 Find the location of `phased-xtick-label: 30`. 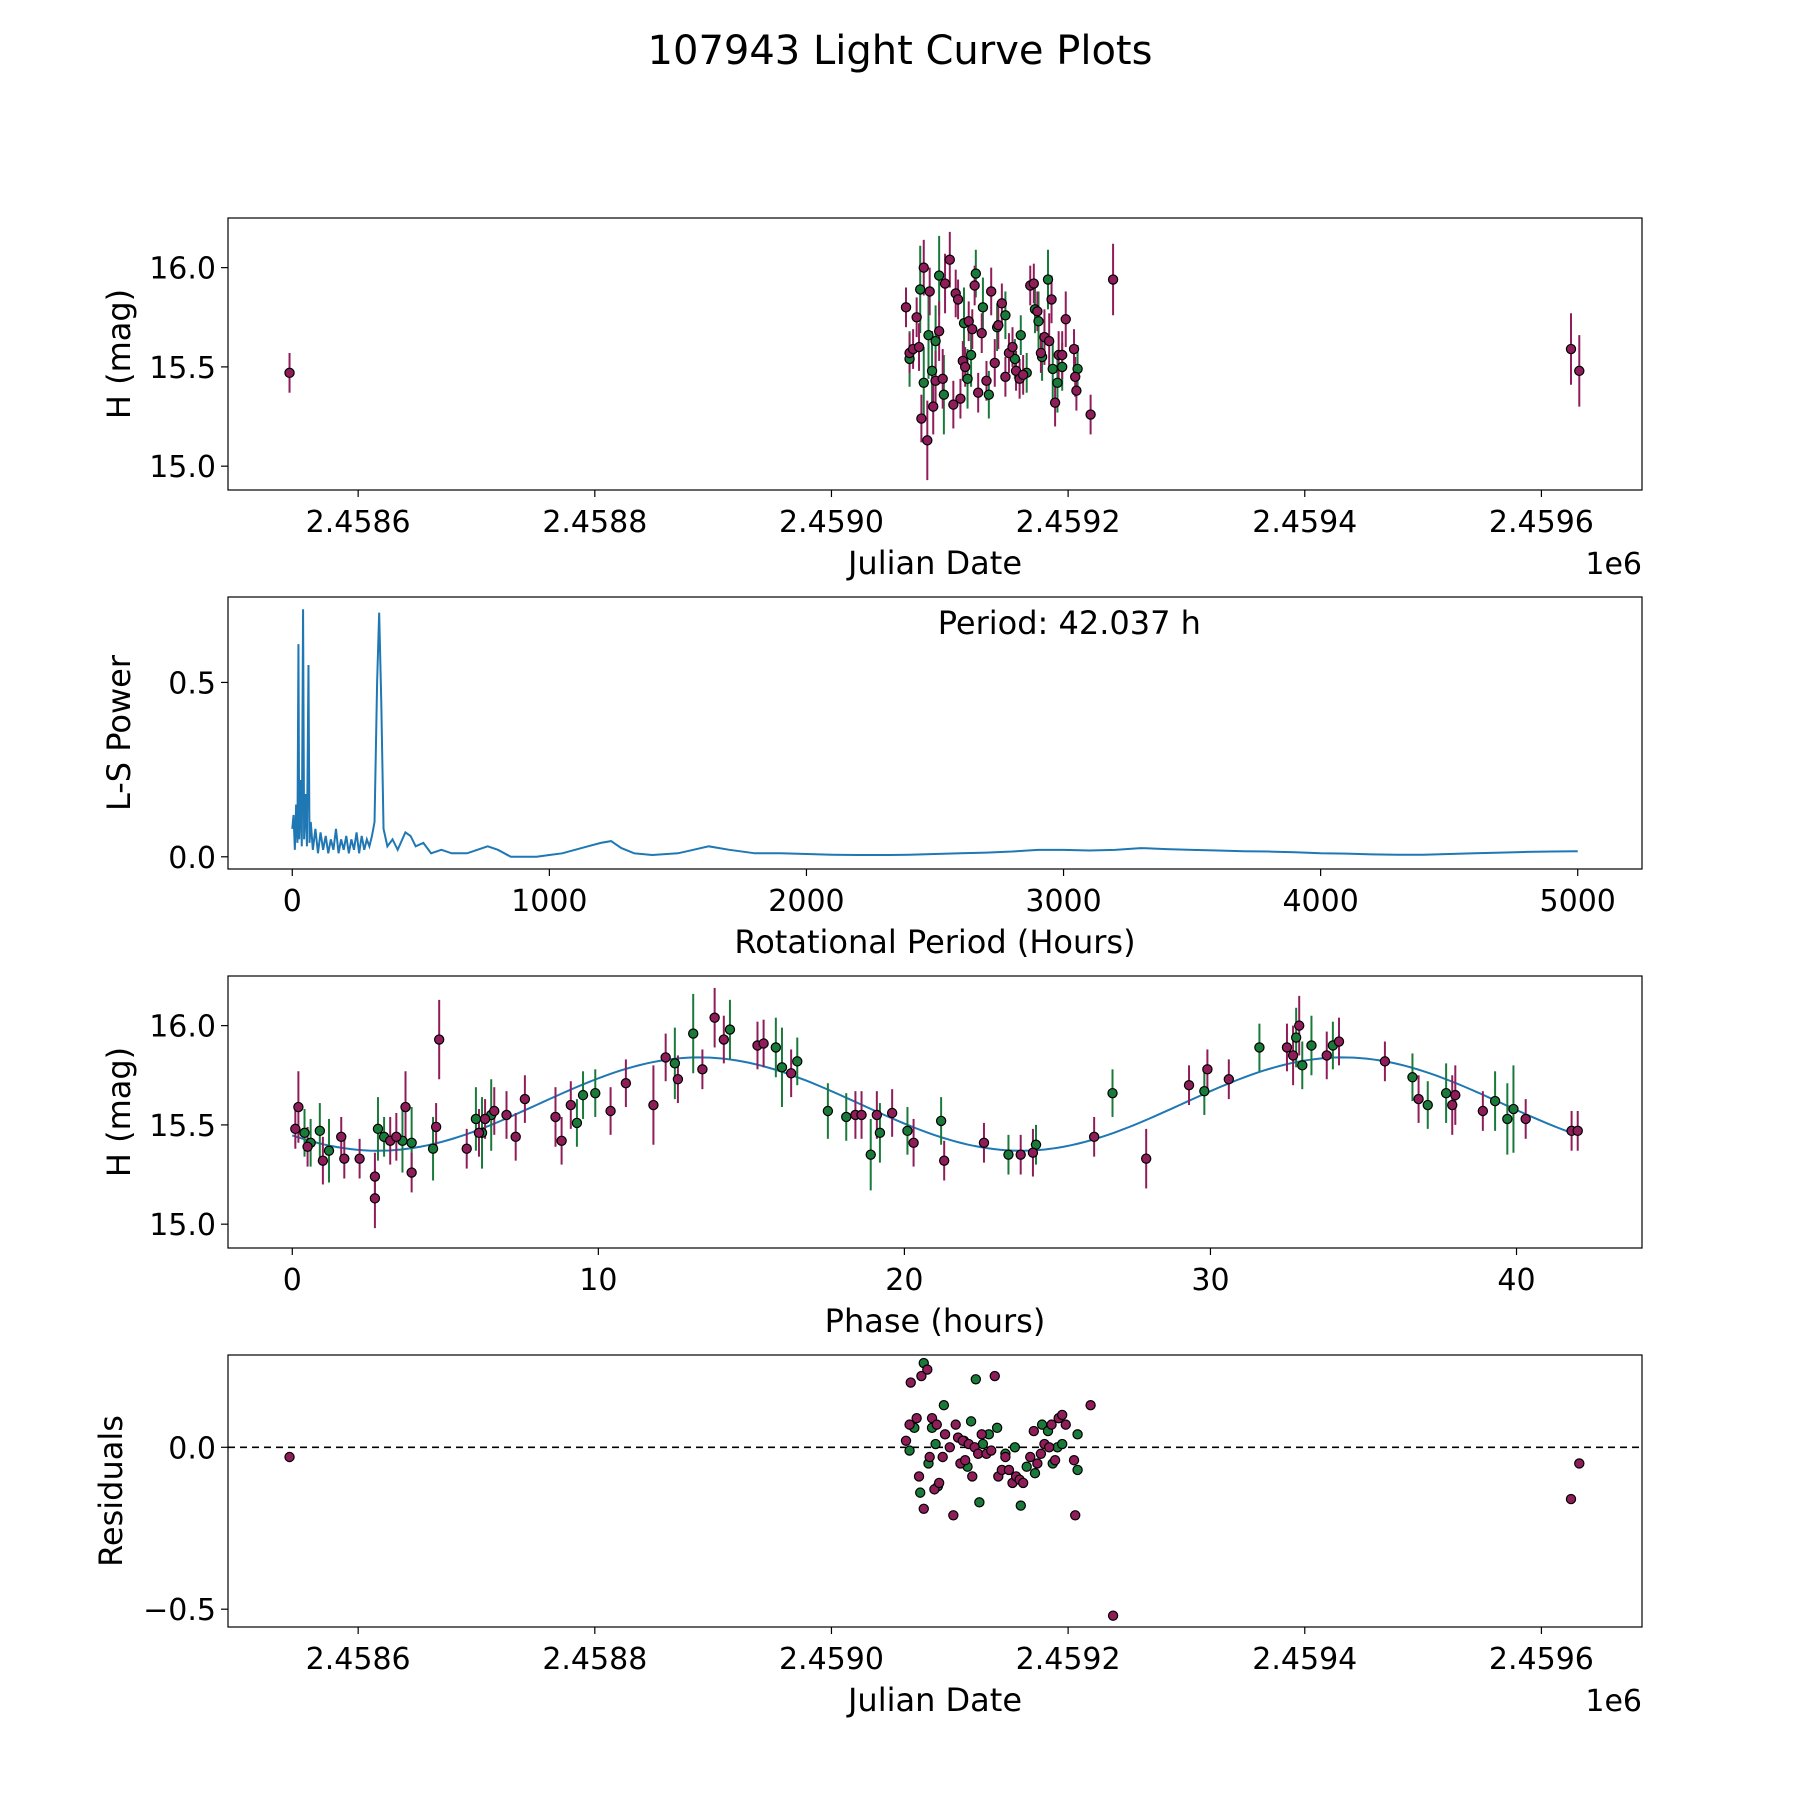

phased-xtick-label: 30 is located at coordinates (1210, 1280).